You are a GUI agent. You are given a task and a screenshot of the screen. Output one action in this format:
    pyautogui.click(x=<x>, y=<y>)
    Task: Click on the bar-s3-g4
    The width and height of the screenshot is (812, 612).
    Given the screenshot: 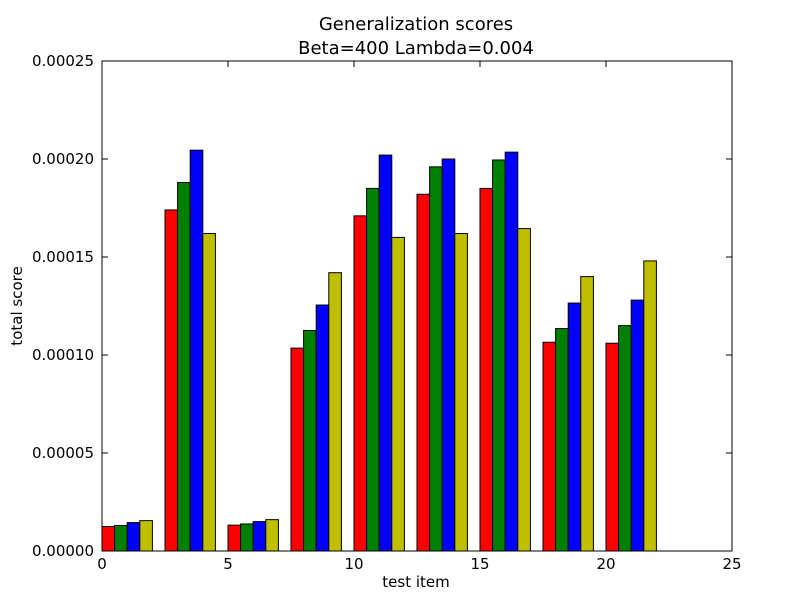 What is the action you would take?
    pyautogui.click(x=398, y=394)
    